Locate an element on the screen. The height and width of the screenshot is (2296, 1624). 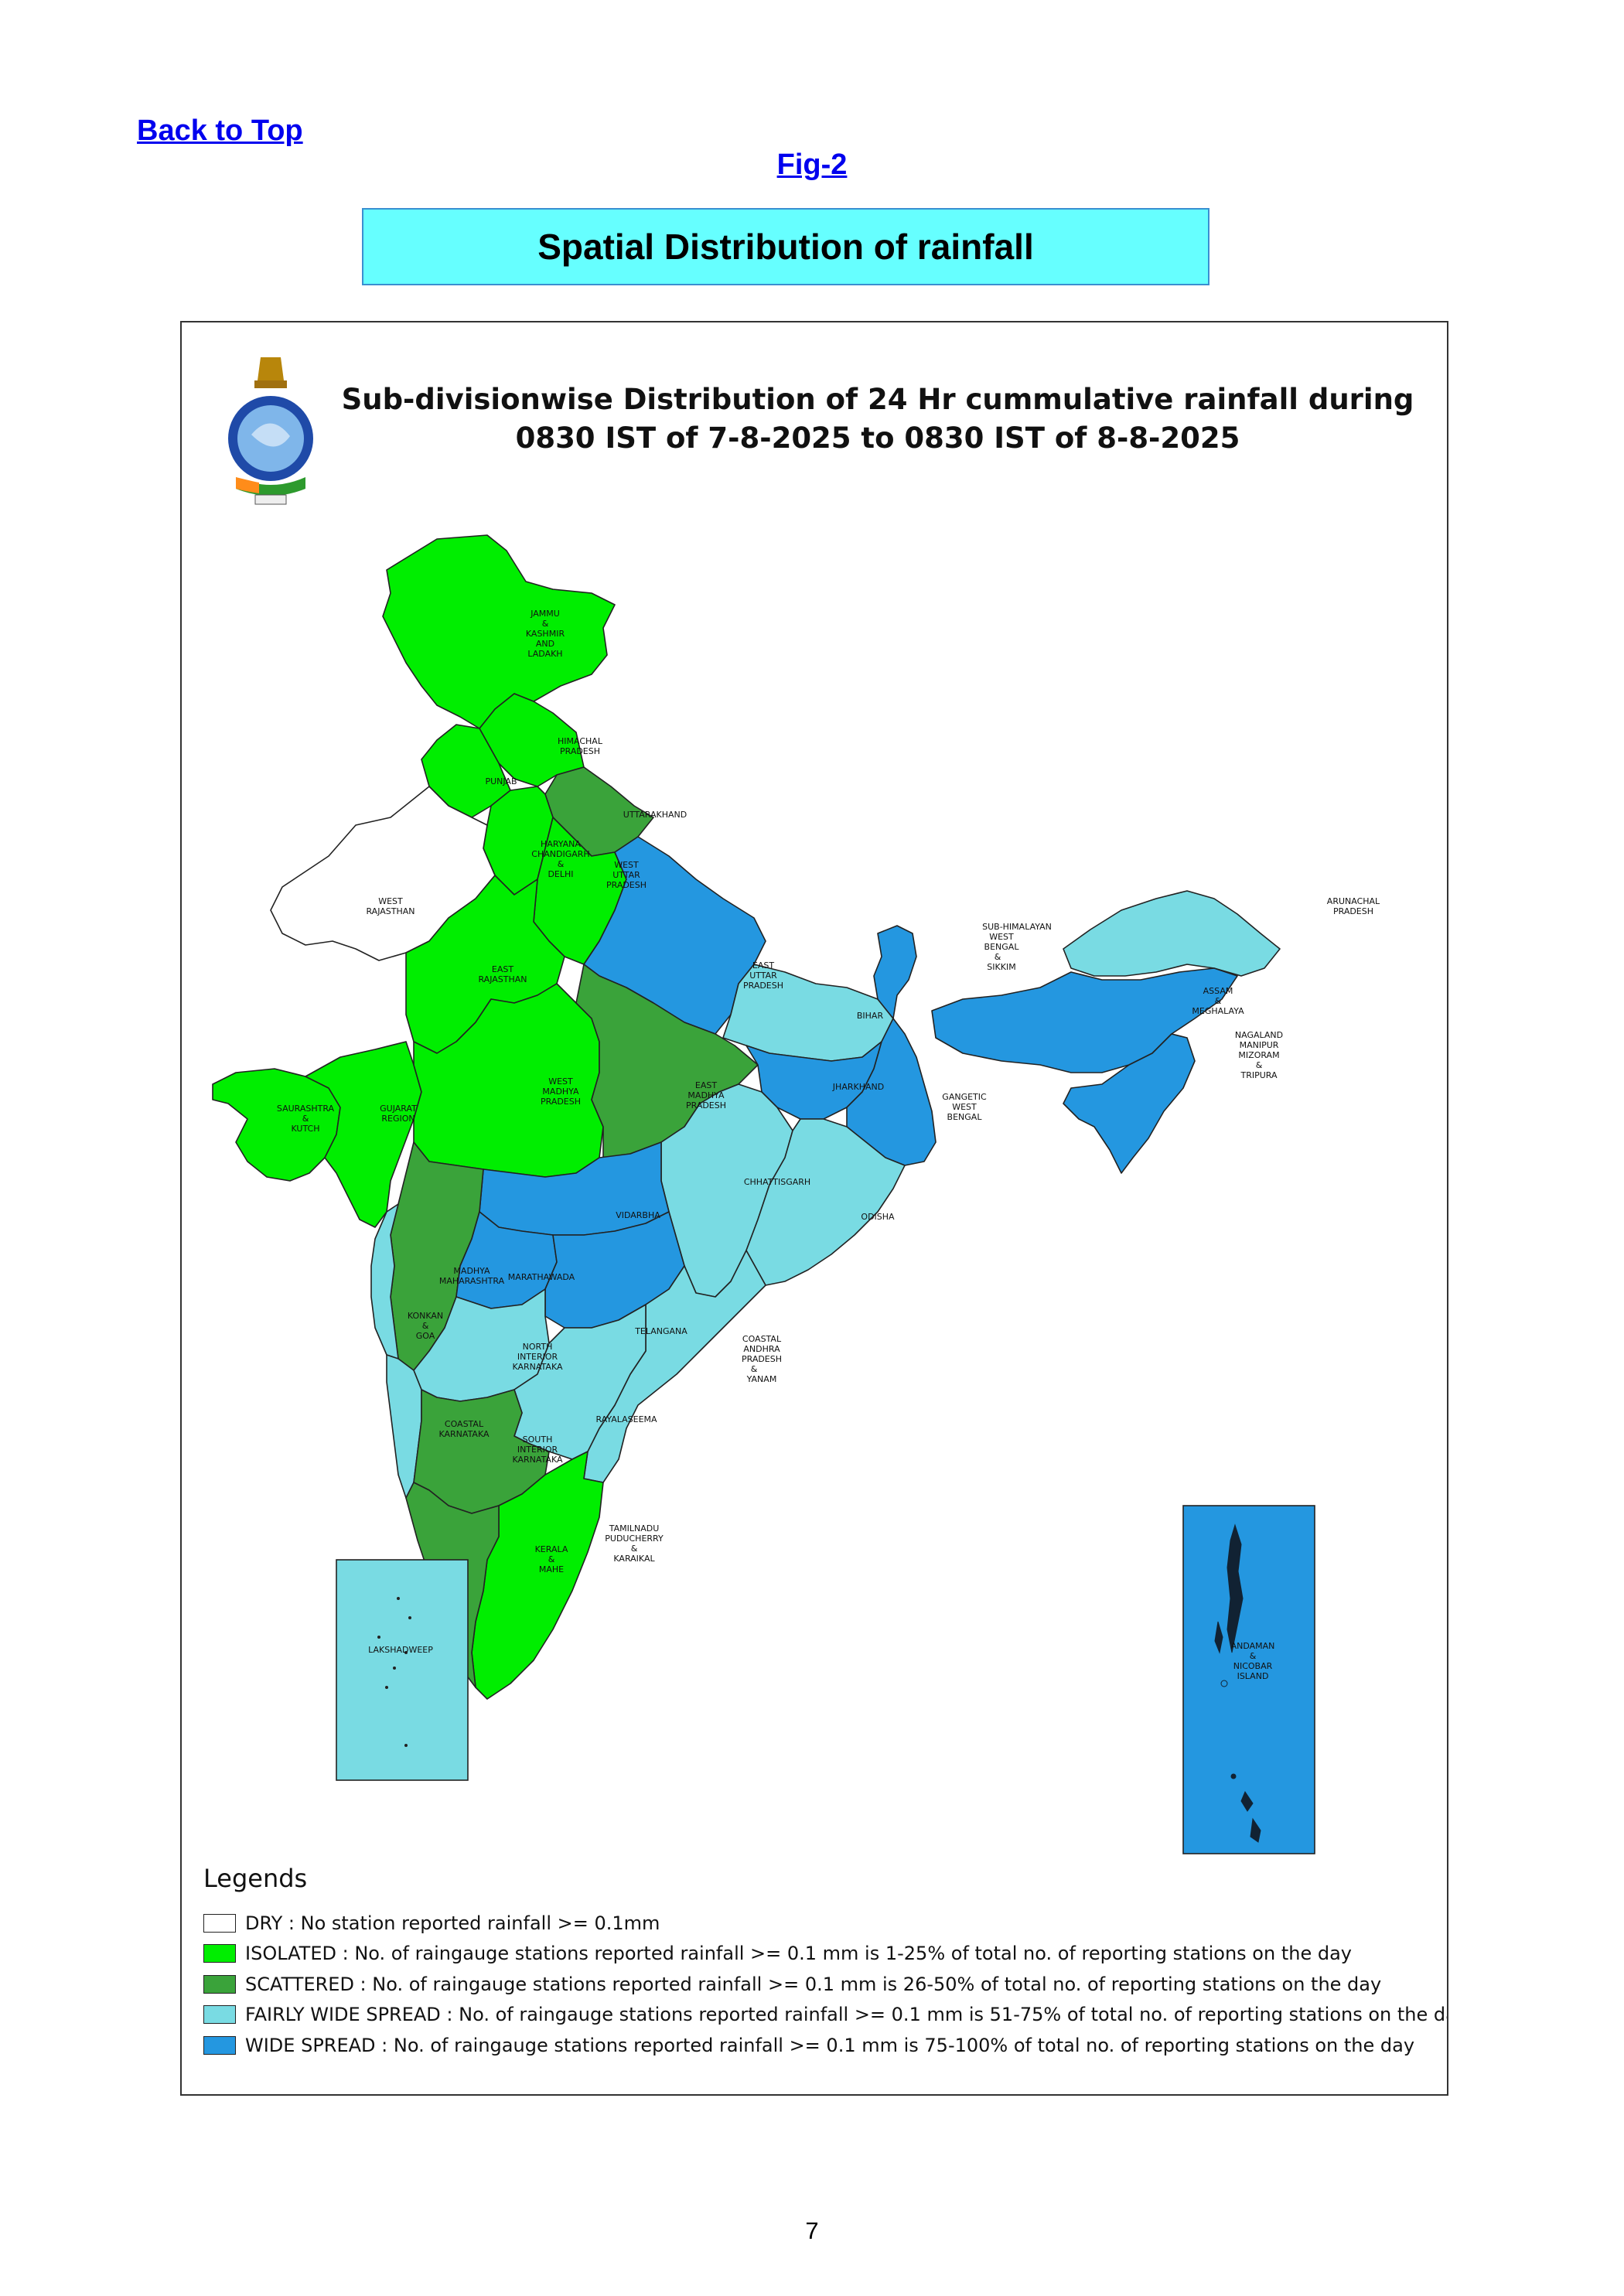
page-number: 7 is located at coordinates (812, 2230).